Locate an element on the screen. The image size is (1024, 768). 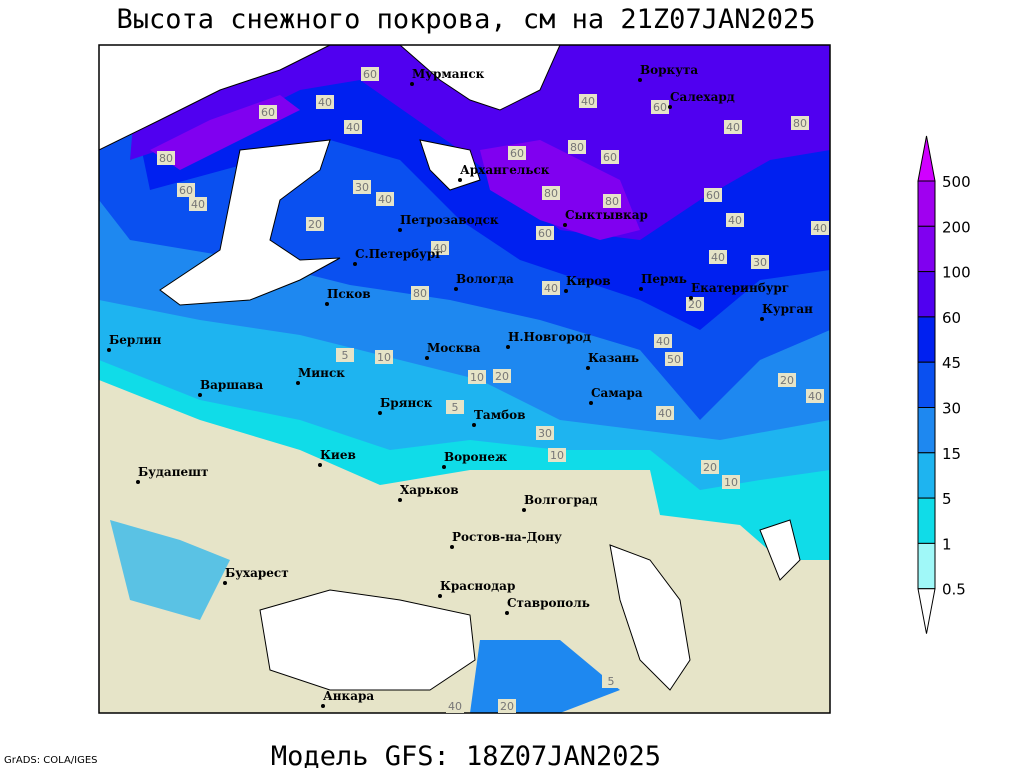
city-label: Киров is located at coordinates (588, 281).